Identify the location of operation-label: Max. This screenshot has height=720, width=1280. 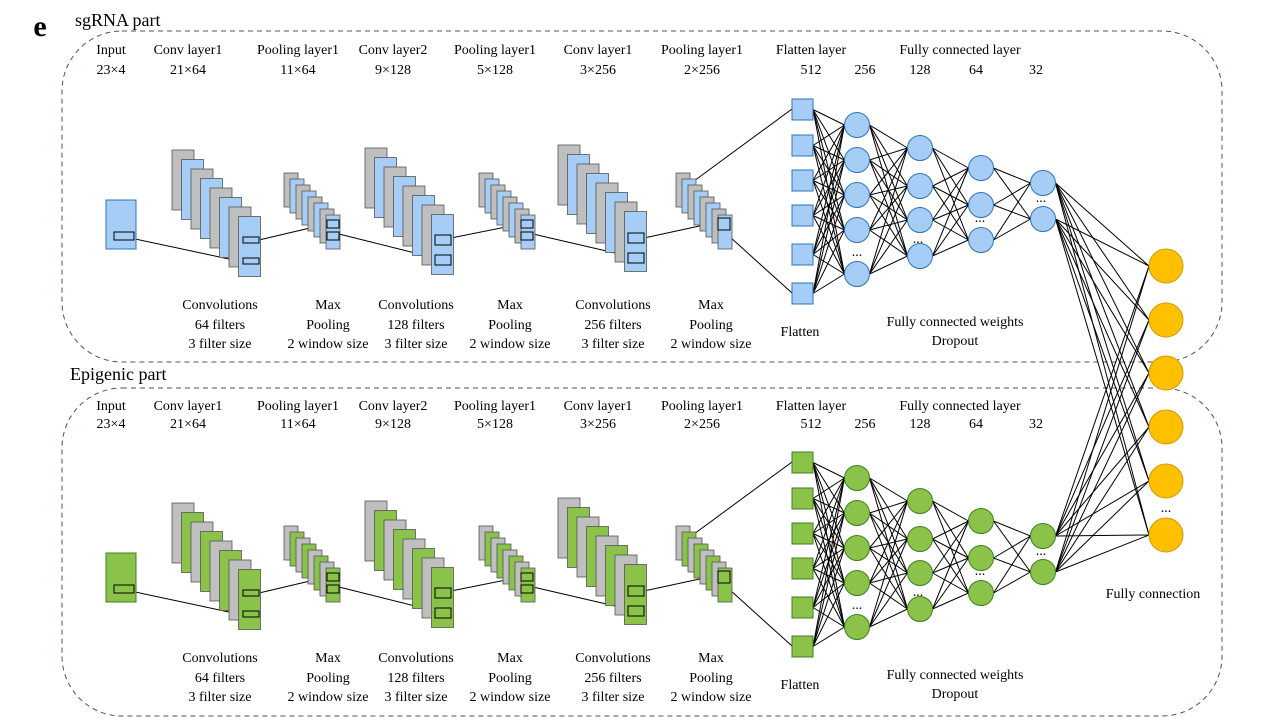
(510, 658).